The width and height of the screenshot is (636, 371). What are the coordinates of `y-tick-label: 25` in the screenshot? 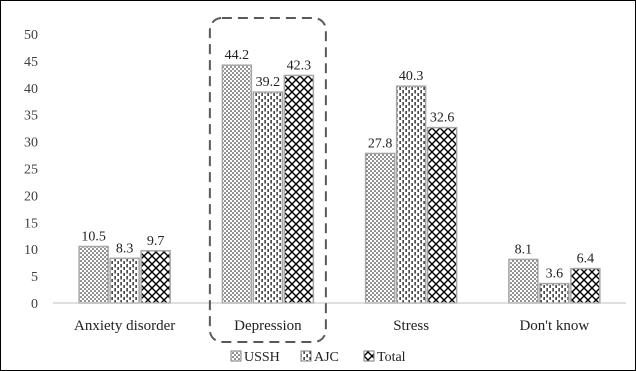 It's located at (31, 170).